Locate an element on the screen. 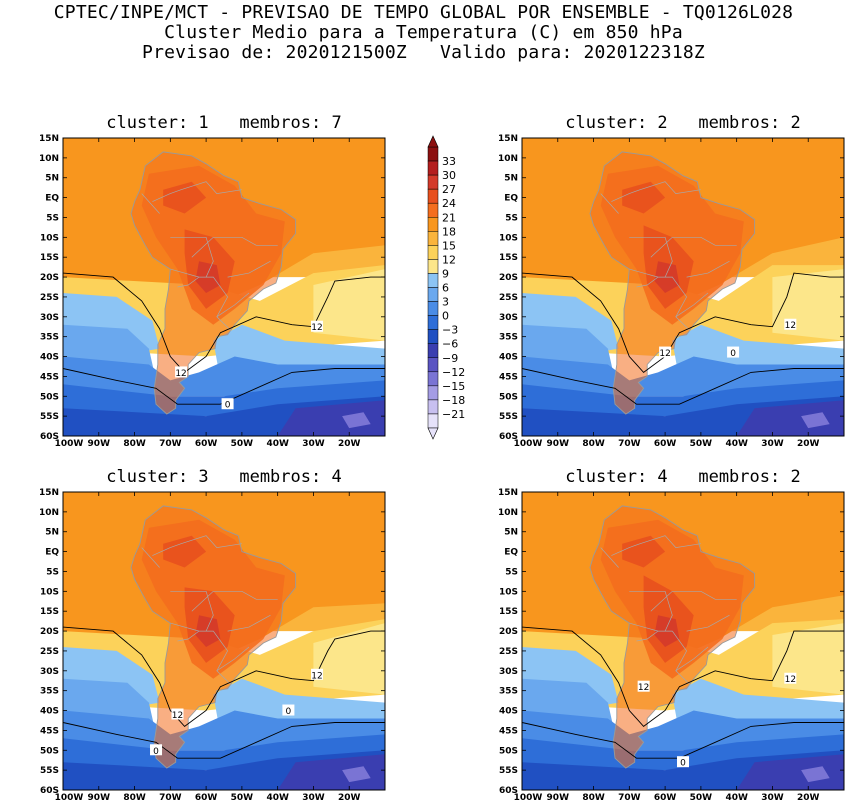  colorbar-label: 21 is located at coordinates (449, 217).